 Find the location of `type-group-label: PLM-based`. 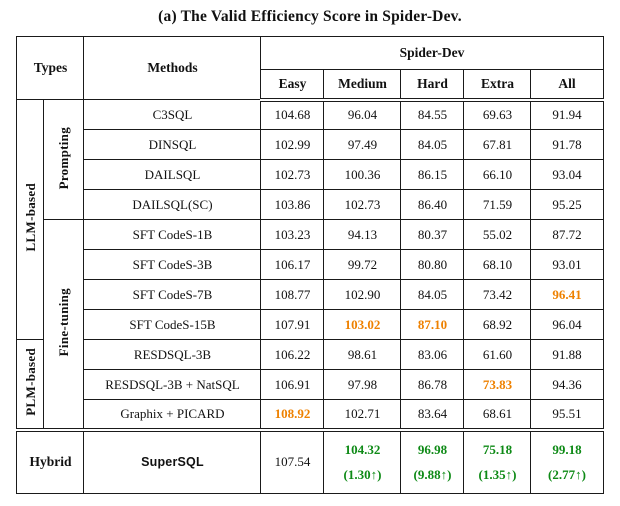

type-group-label: PLM-based is located at coordinates (30, 382).